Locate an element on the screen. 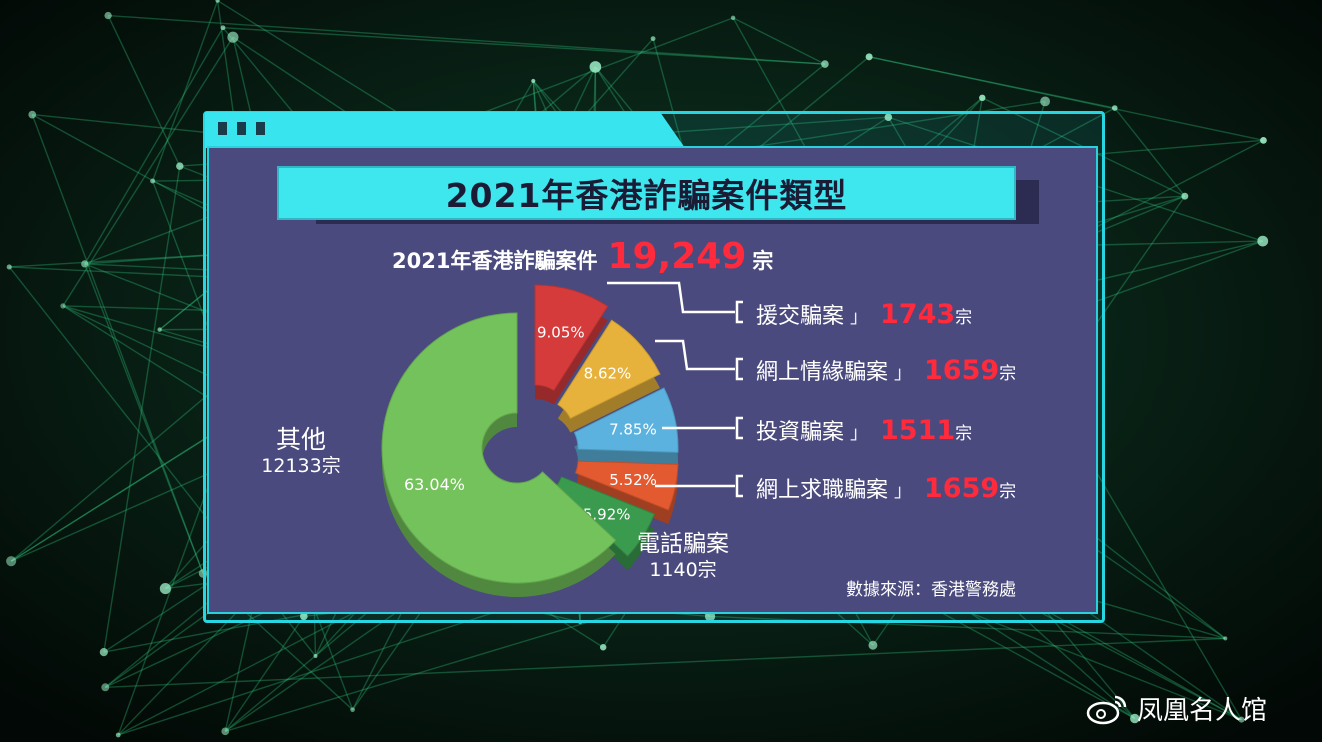 The width and height of the screenshot is (1322, 742). label-online-love-bracket: 」 is located at coordinates (903, 373).